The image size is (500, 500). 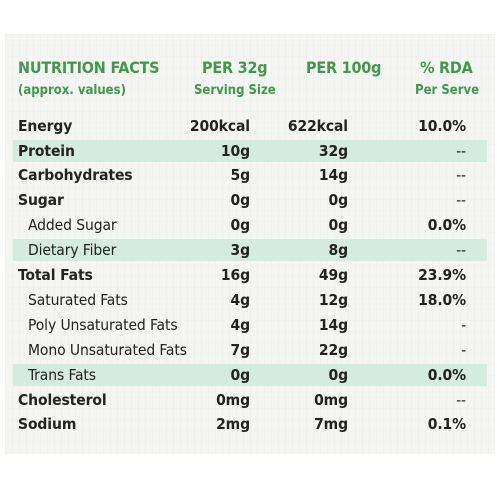 What do you see at coordinates (331, 400) in the screenshot?
I see `value-per-100g: 0mg` at bounding box center [331, 400].